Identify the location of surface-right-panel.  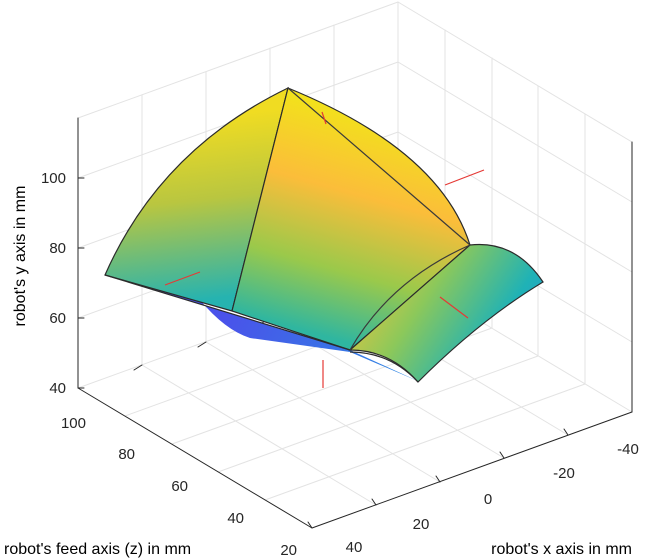
(446, 313).